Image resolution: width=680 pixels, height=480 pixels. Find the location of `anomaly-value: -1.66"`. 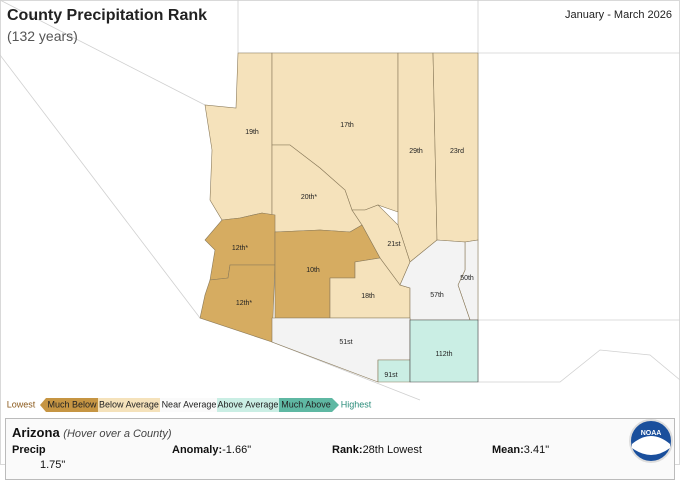

anomaly-value: -1.66" is located at coordinates (237, 450).